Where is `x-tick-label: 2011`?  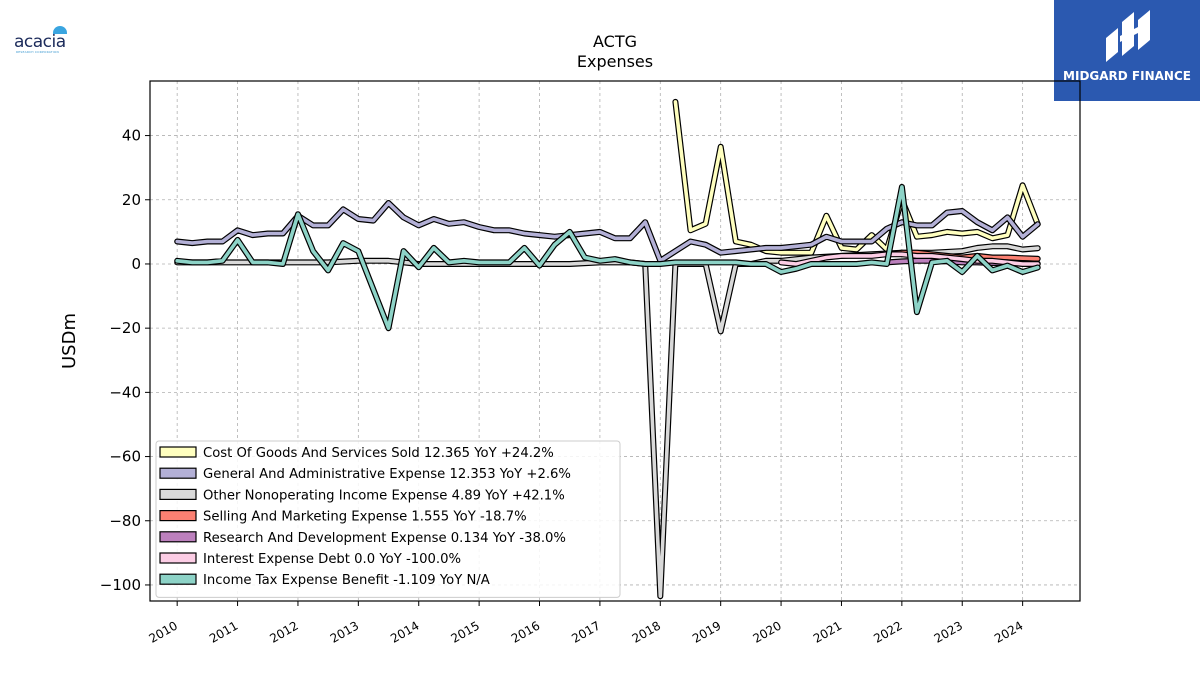 x-tick-label: 2011 is located at coordinates (223, 631).